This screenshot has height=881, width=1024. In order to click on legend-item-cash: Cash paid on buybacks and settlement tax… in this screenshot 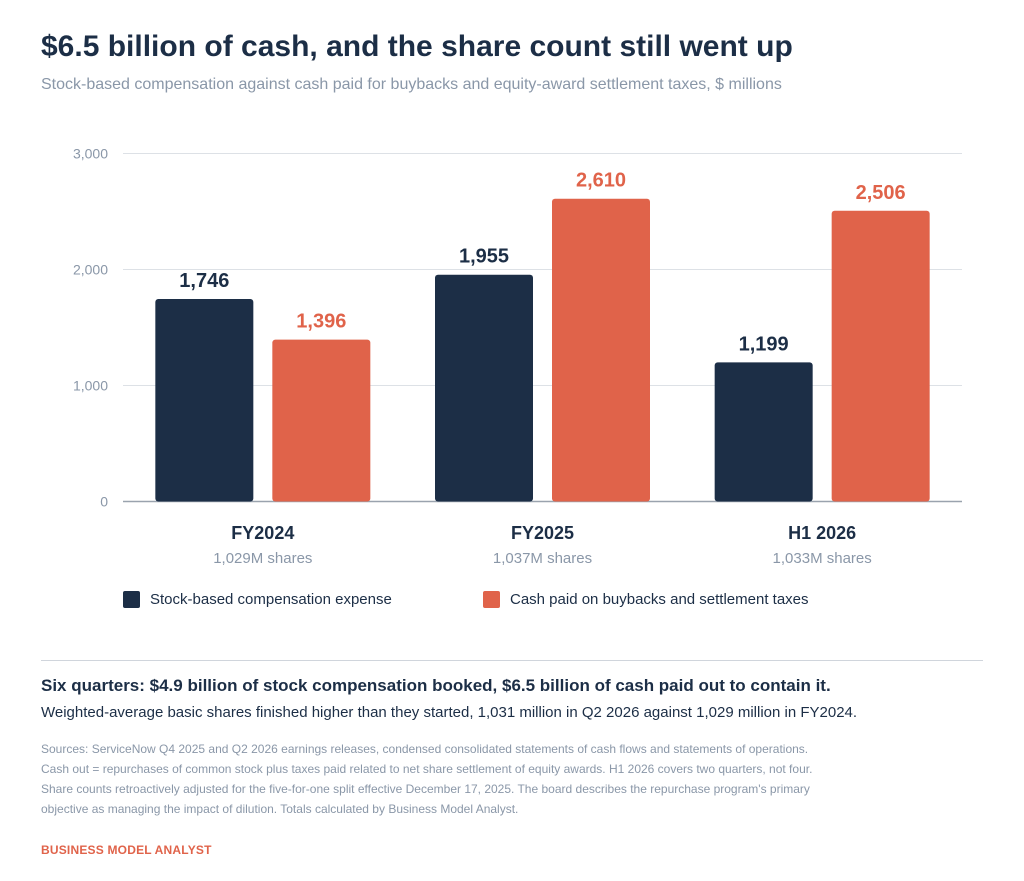, I will do `click(646, 599)`.